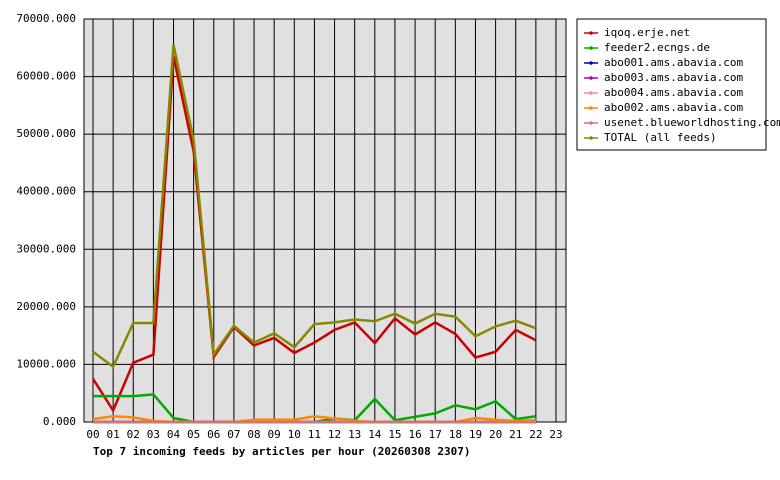  I want to click on x-tick-label: 04, so click(174, 434).